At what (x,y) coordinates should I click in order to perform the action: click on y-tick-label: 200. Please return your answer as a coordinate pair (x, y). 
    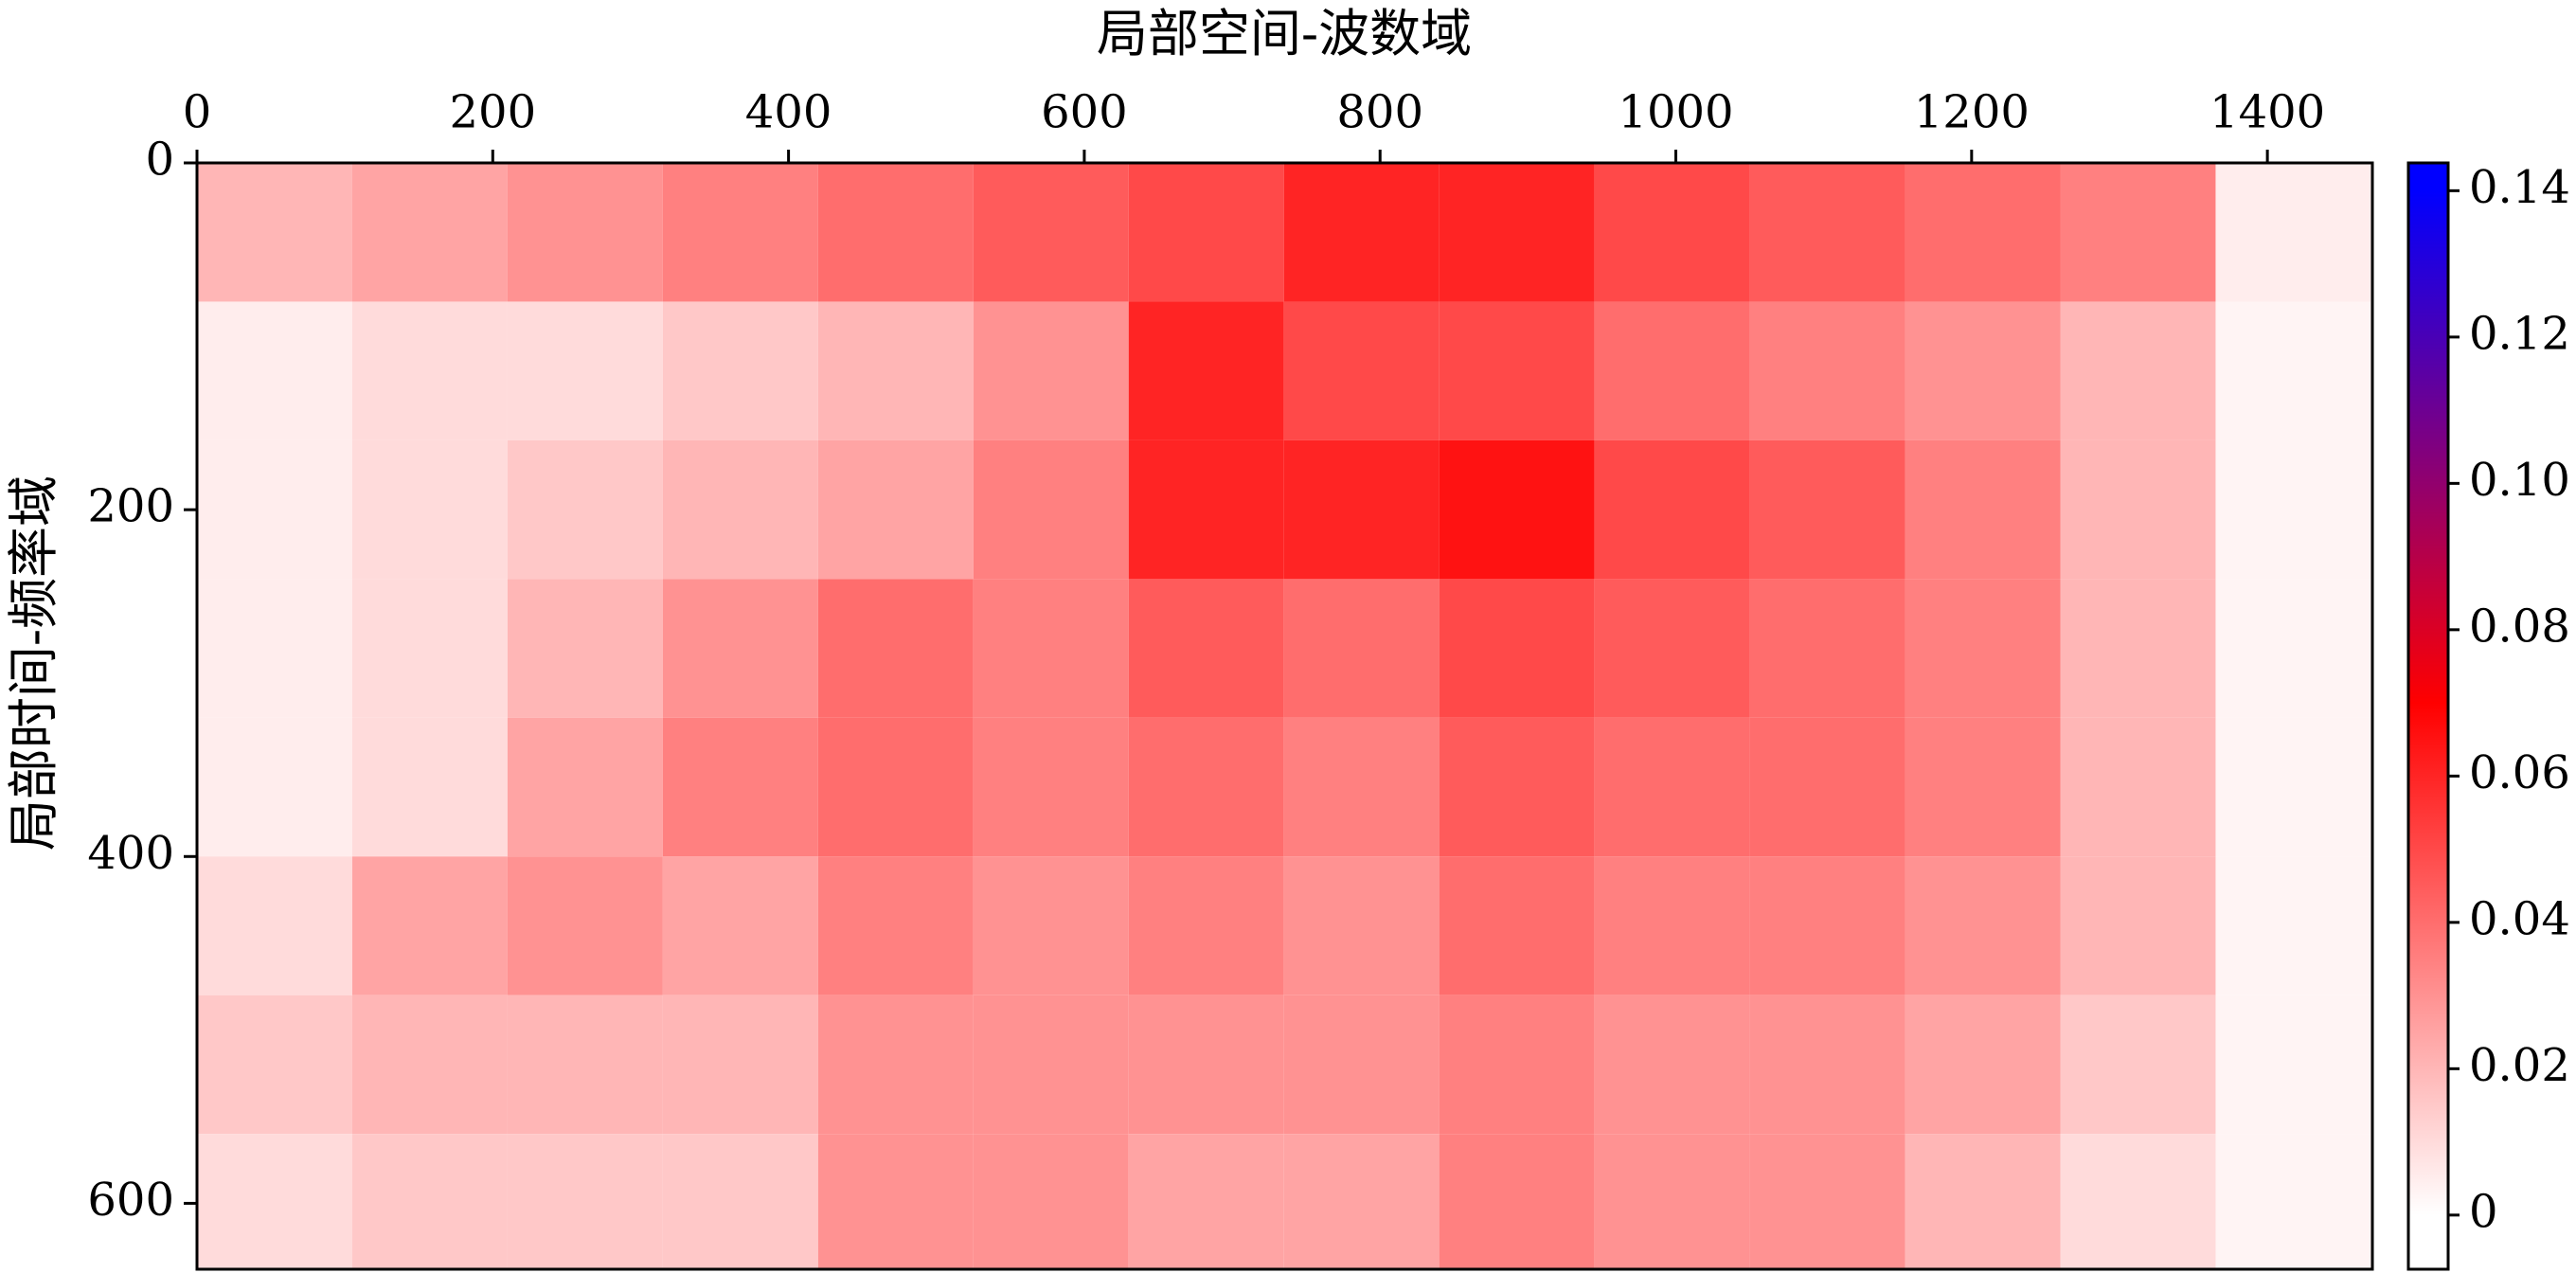
    Looking at the image, I should click on (130, 507).